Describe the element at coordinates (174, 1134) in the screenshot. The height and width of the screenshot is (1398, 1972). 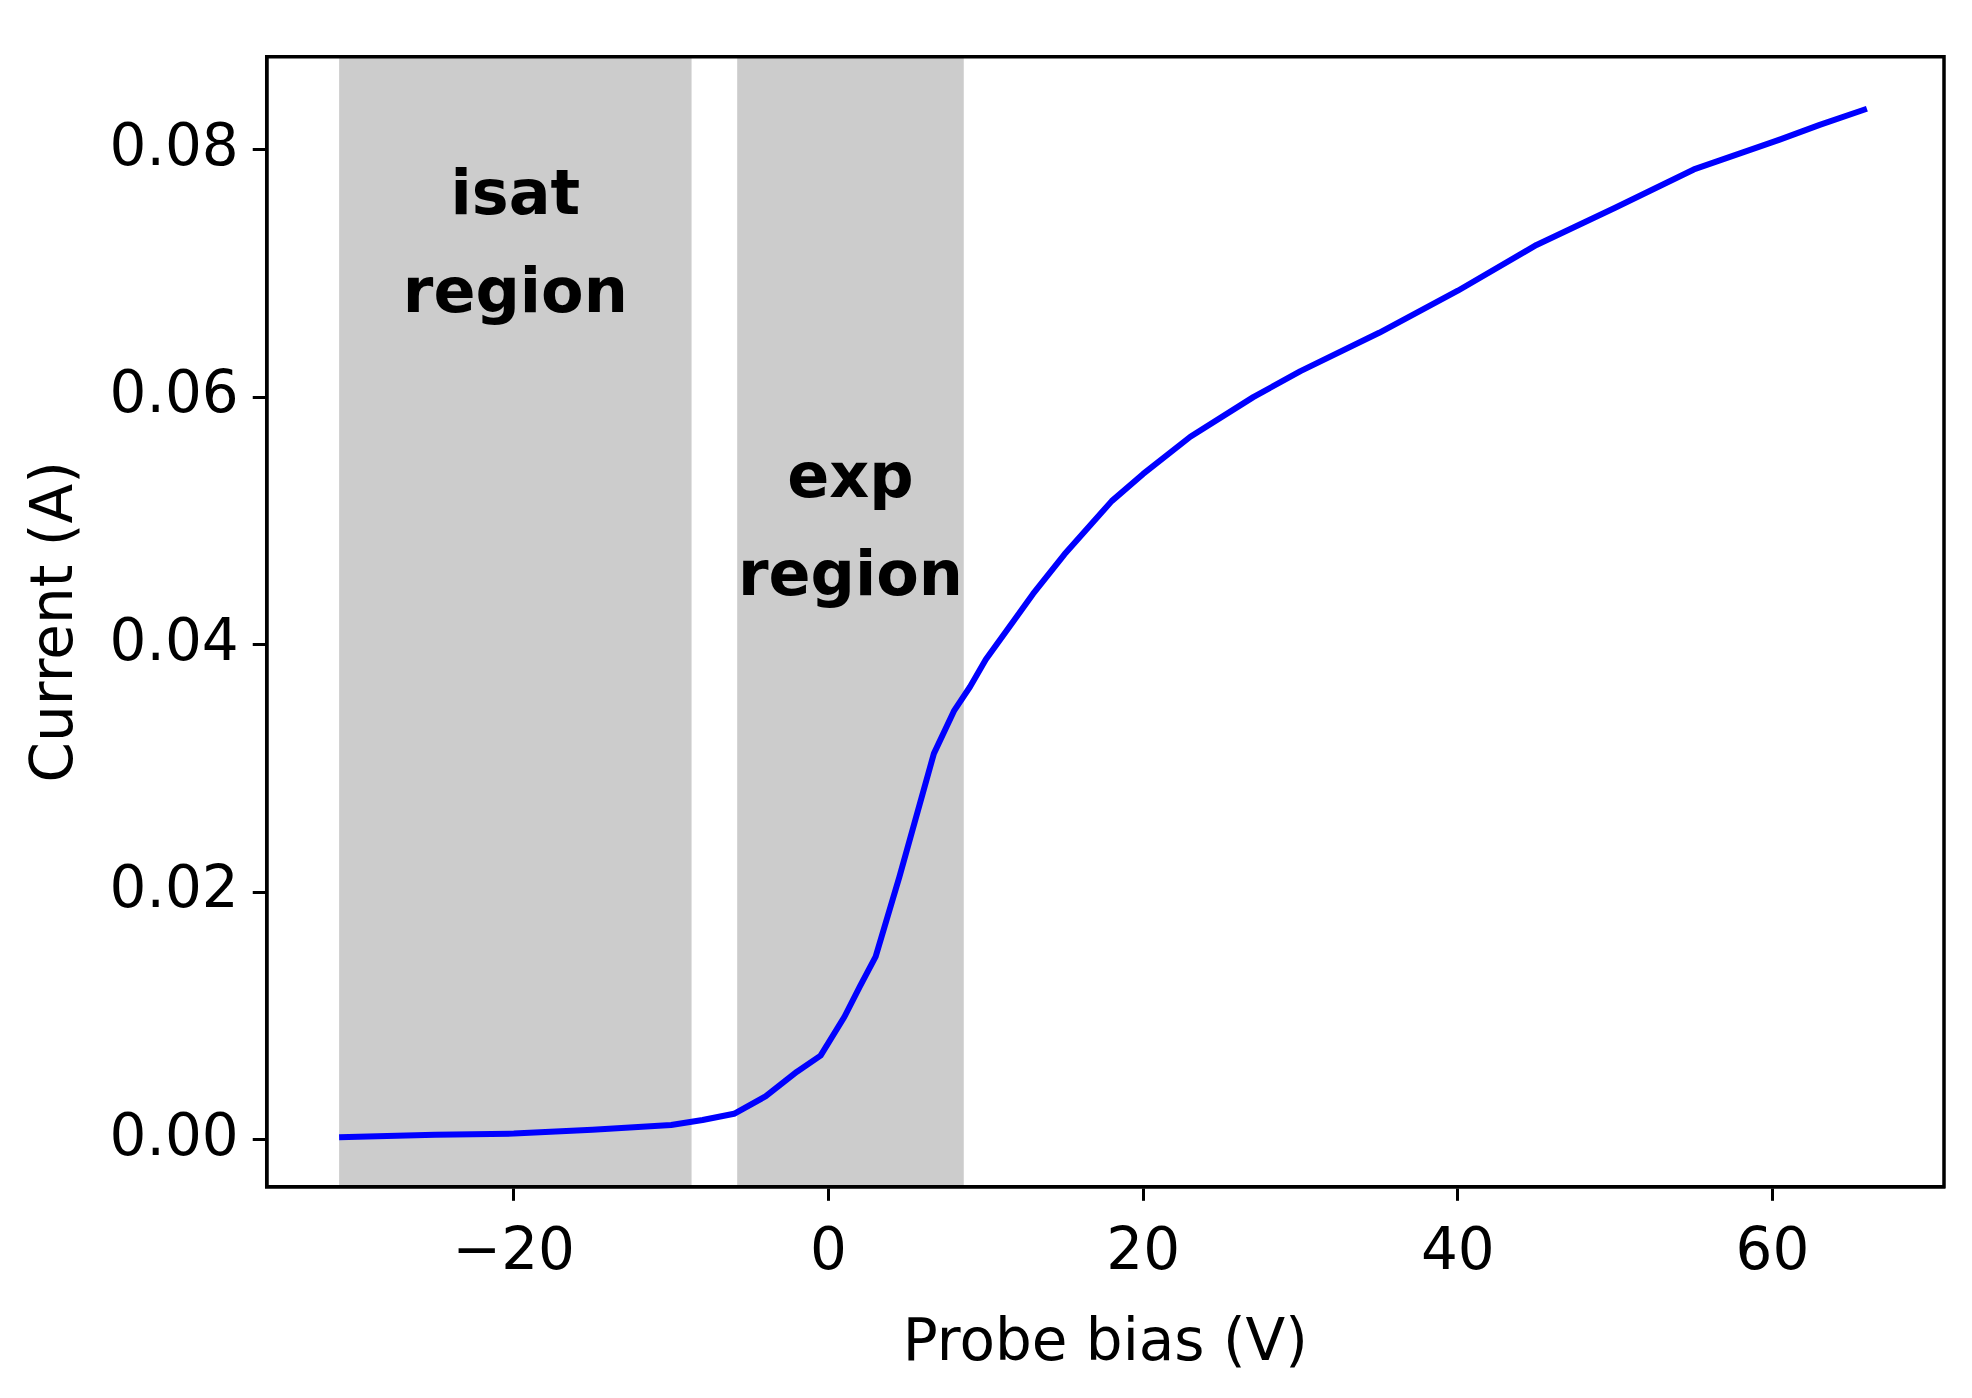
I see `y-tick-label: 0.00` at that location.